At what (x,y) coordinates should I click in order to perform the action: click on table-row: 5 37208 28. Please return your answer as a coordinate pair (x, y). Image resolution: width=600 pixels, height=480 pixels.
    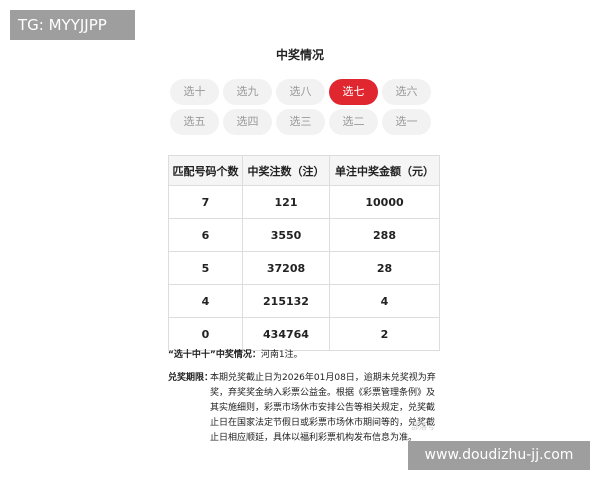
    Looking at the image, I should click on (304, 268).